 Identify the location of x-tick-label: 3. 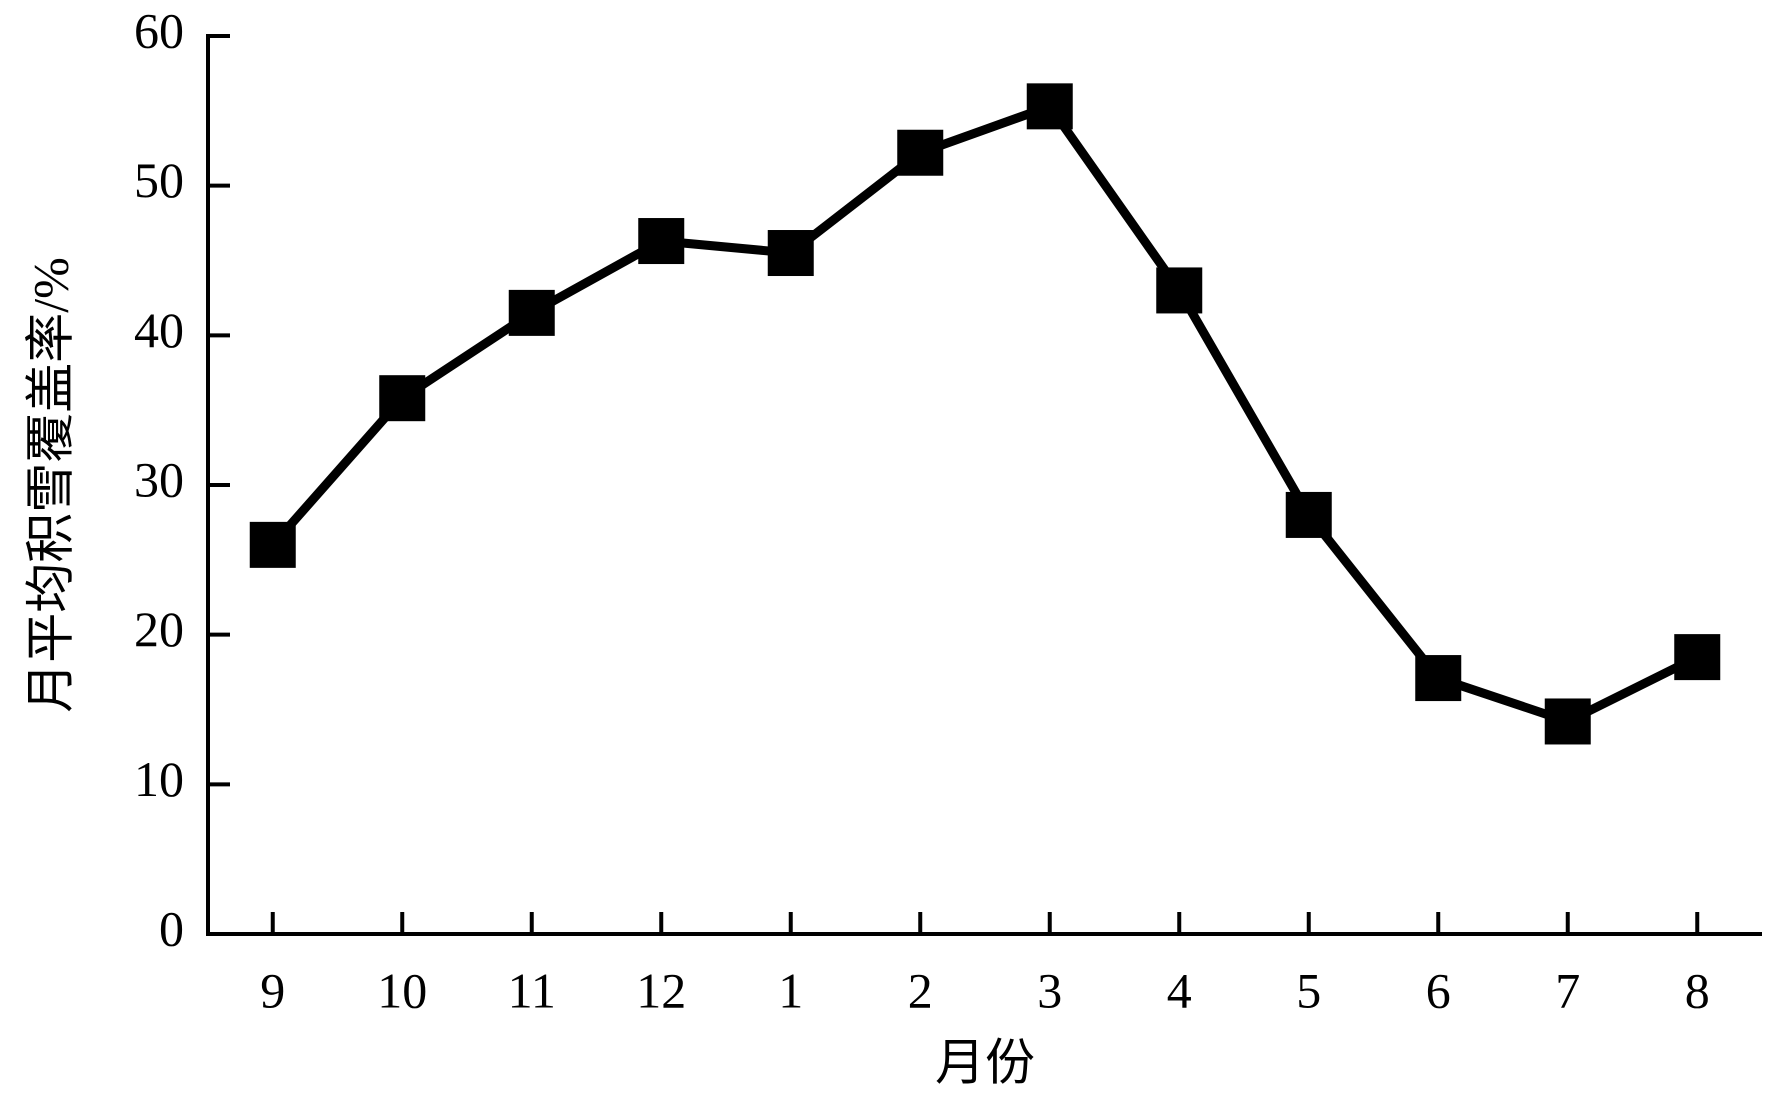
(1049, 990).